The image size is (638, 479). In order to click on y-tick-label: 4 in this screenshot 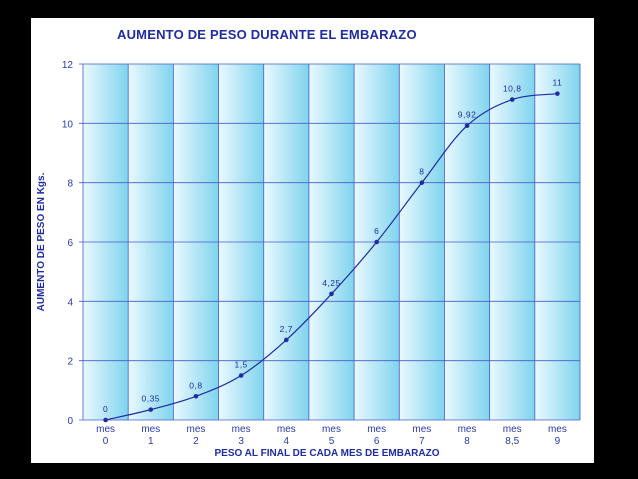, I will do `click(70, 302)`.